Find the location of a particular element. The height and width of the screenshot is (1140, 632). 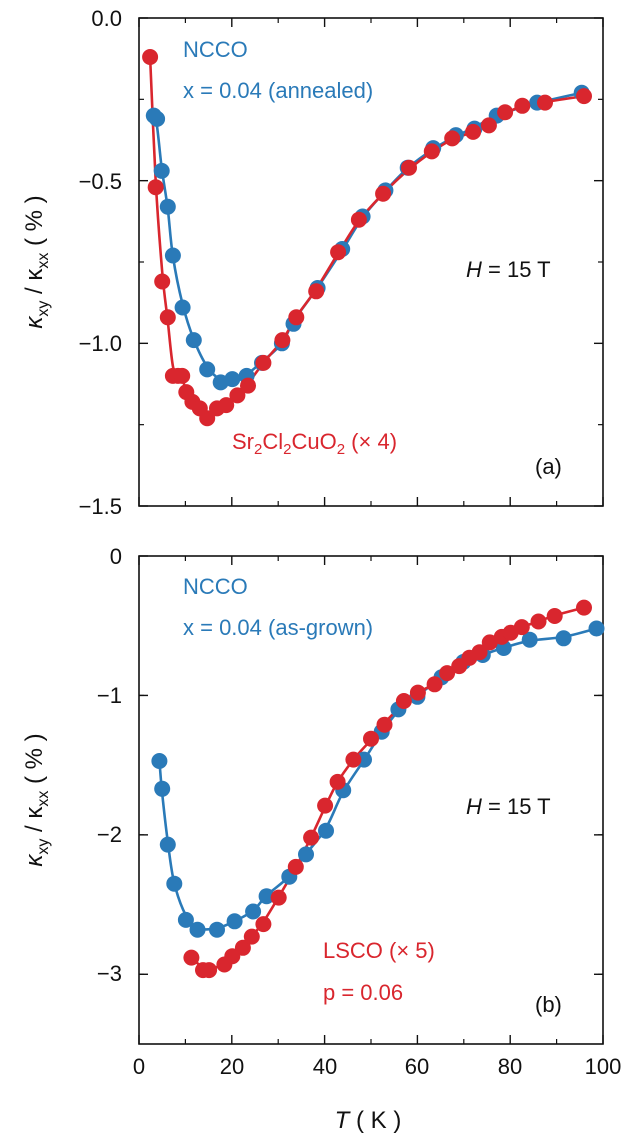

ytick-label: −3 is located at coordinates (109, 973).